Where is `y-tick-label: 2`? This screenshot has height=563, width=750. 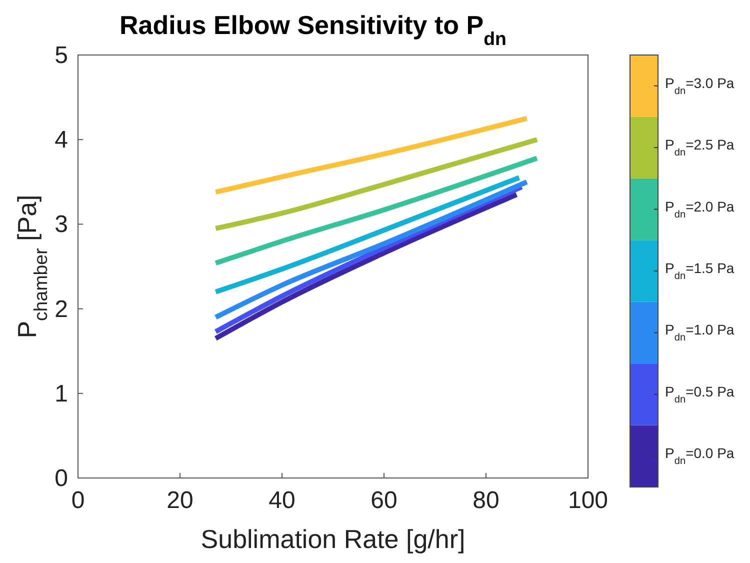
y-tick-label: 2 is located at coordinates (61, 309).